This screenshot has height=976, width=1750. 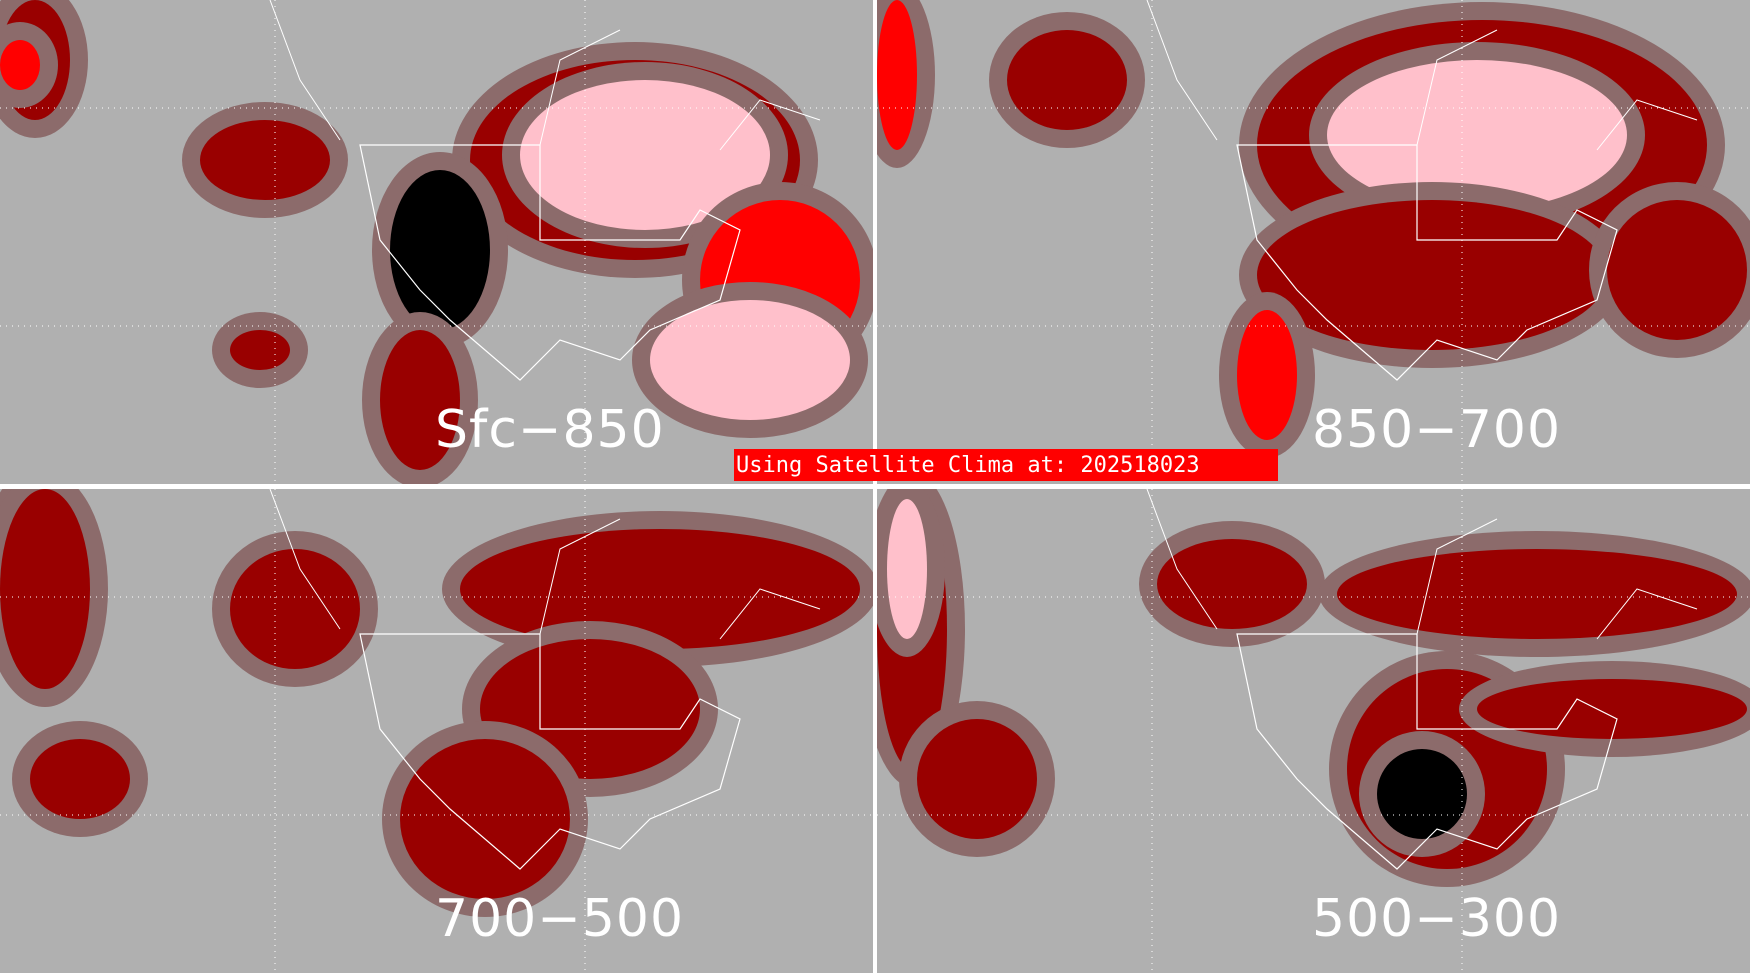 What do you see at coordinates (1006, 465) in the screenshot?
I see `satellite-clima-banner: Using Satellite Clima at: 202518023` at bounding box center [1006, 465].